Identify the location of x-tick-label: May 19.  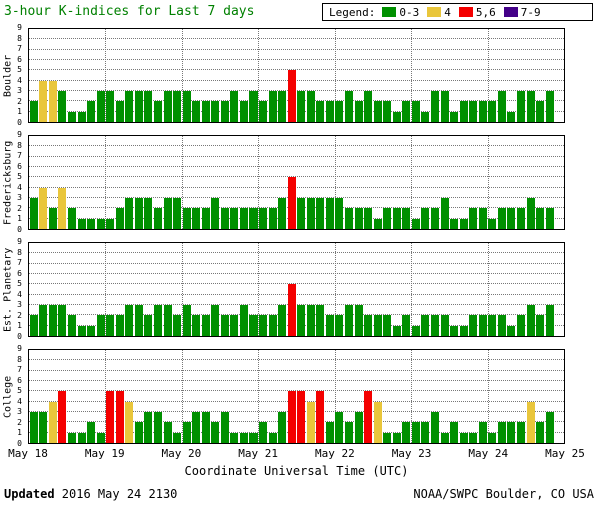
(104, 453).